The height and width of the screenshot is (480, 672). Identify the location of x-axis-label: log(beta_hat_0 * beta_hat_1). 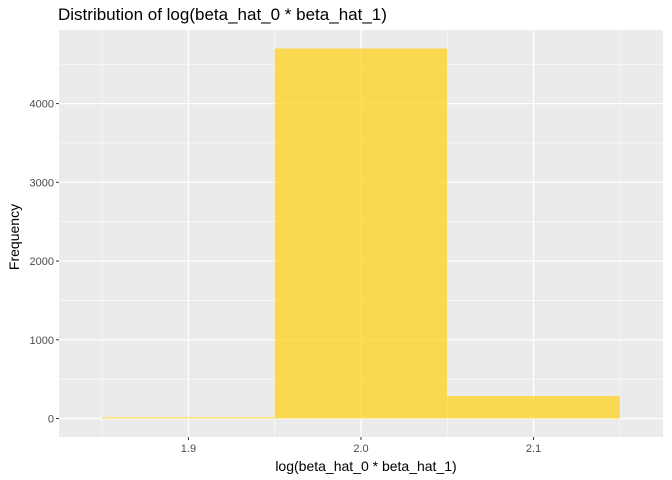
(365, 466).